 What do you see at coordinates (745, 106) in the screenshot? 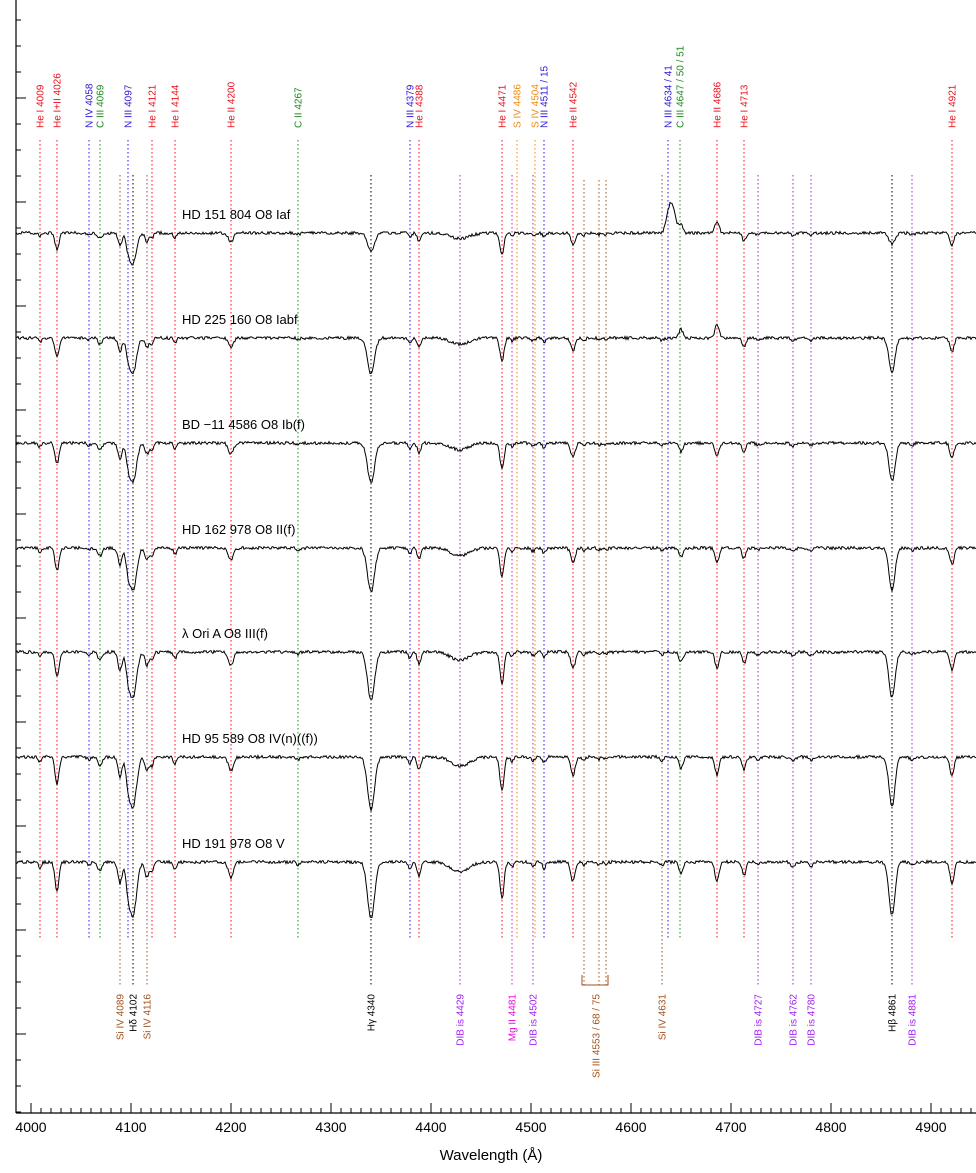
I see `top-line-label: He I 4713` at bounding box center [745, 106].